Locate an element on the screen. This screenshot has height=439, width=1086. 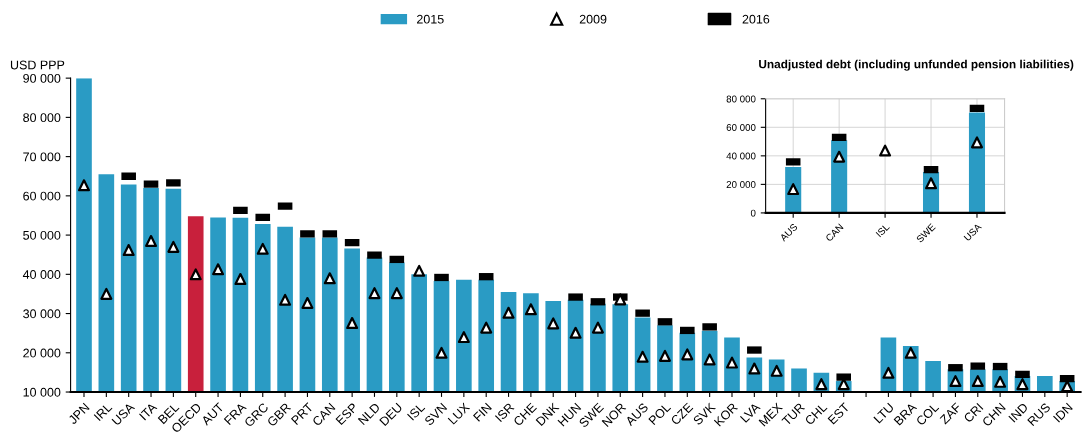
x-tick-label: POL is located at coordinates (660, 414).